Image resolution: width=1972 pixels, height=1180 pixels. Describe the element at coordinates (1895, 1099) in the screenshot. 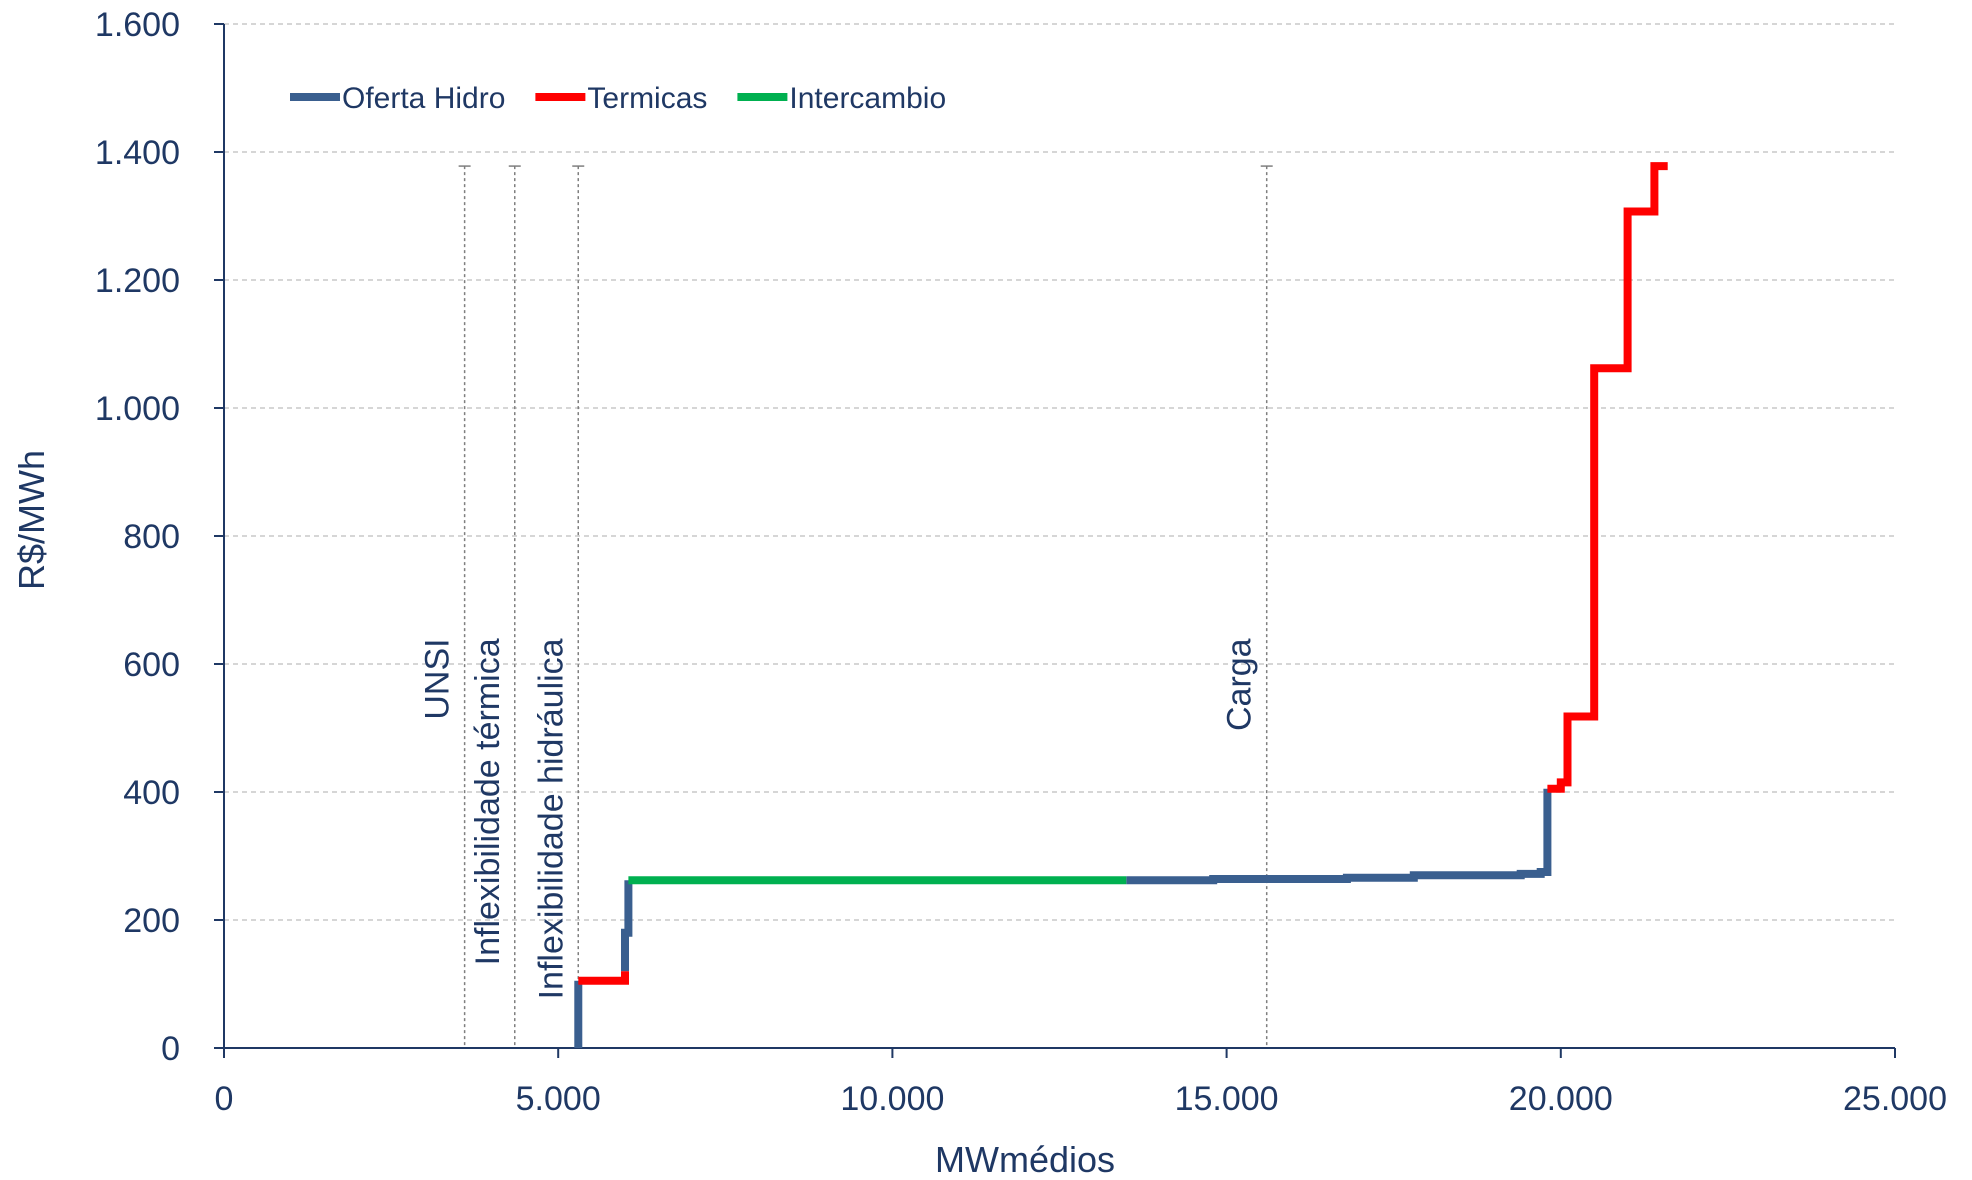

I see `x-tick-label: 25.000` at that location.